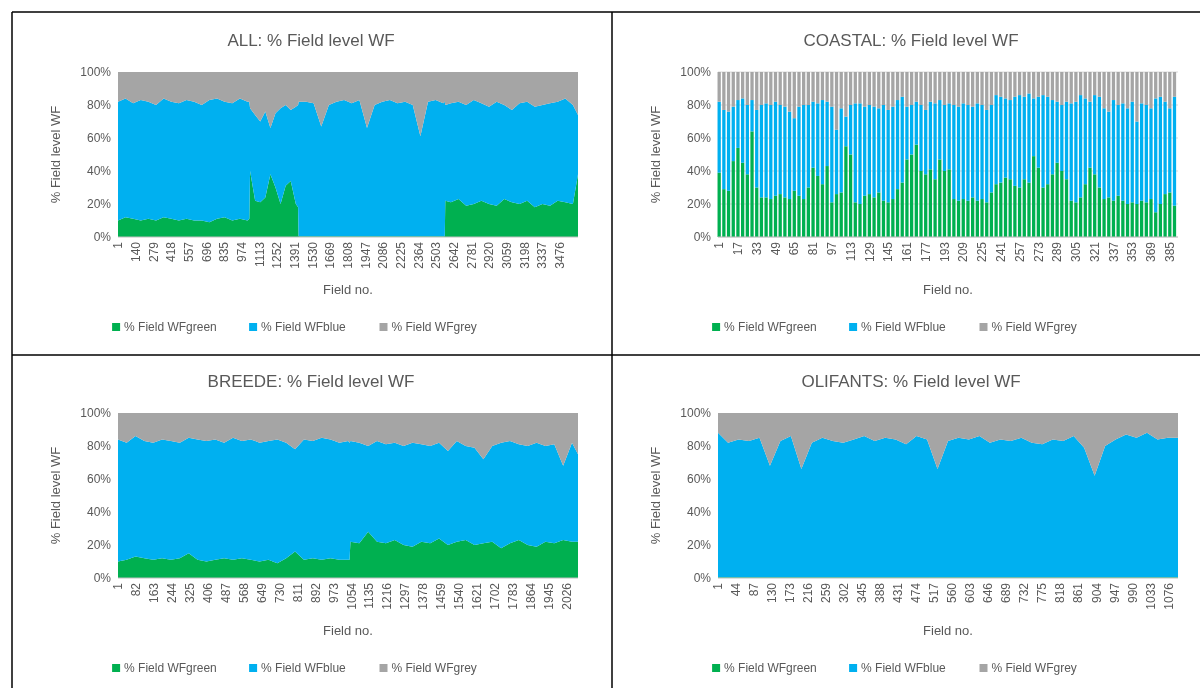 The width and height of the screenshot is (1200, 688). Describe the element at coordinates (1132, 593) in the screenshot. I see `x-tick-label: 990` at that location.